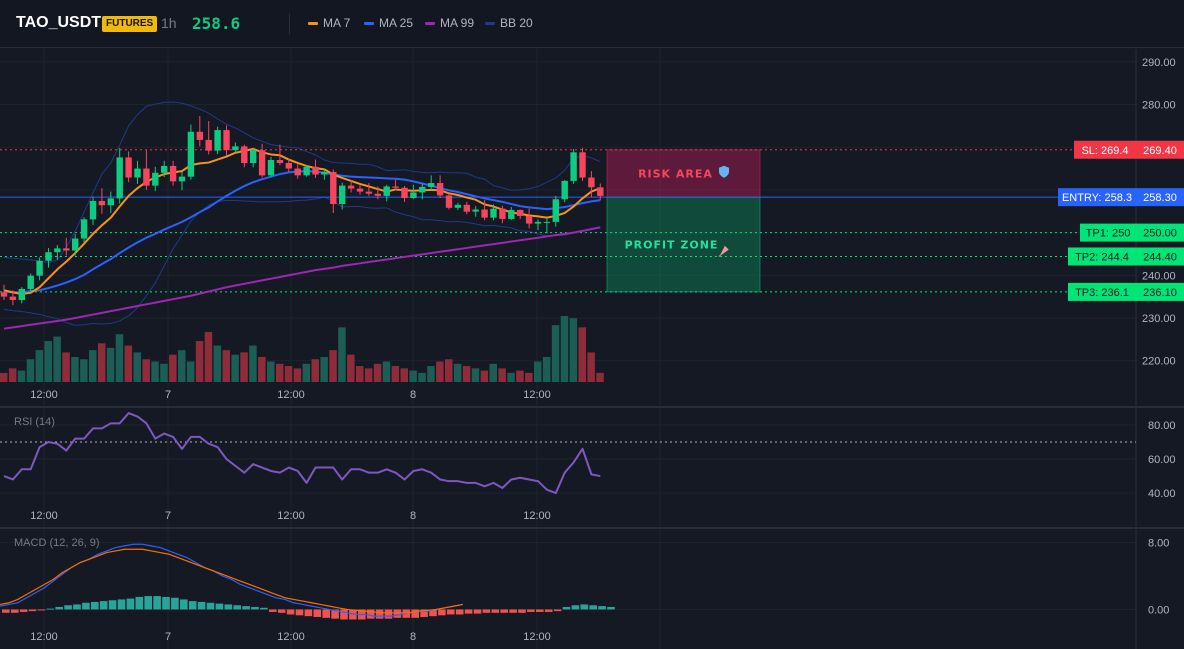 The height and width of the screenshot is (649, 1184). Describe the element at coordinates (59, 22) in the screenshot. I see `symbol-name: TAO_USDT` at that location.